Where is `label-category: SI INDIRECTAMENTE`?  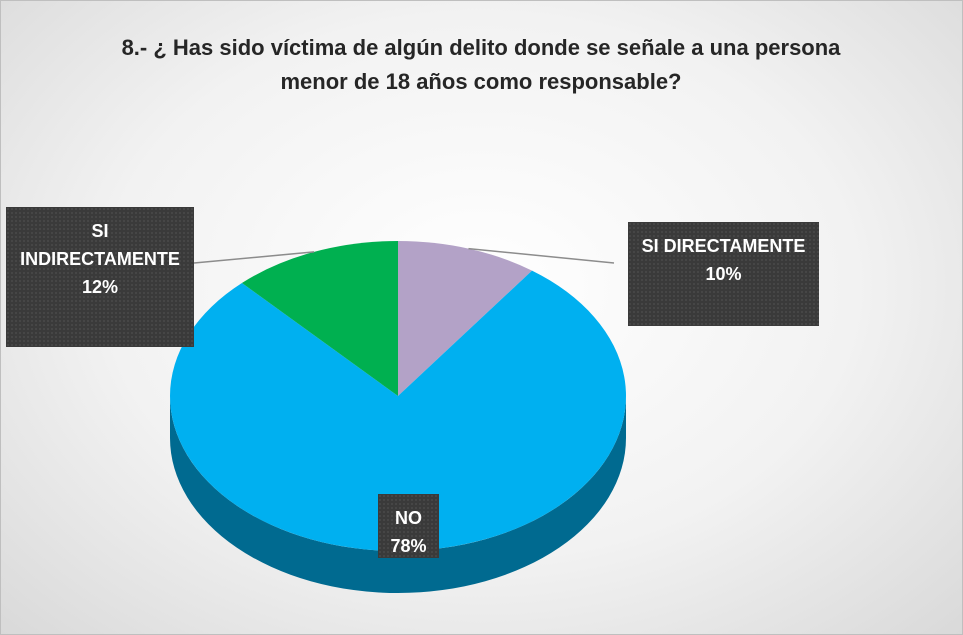
label-category: SI INDIRECTAMENTE is located at coordinates (100, 245).